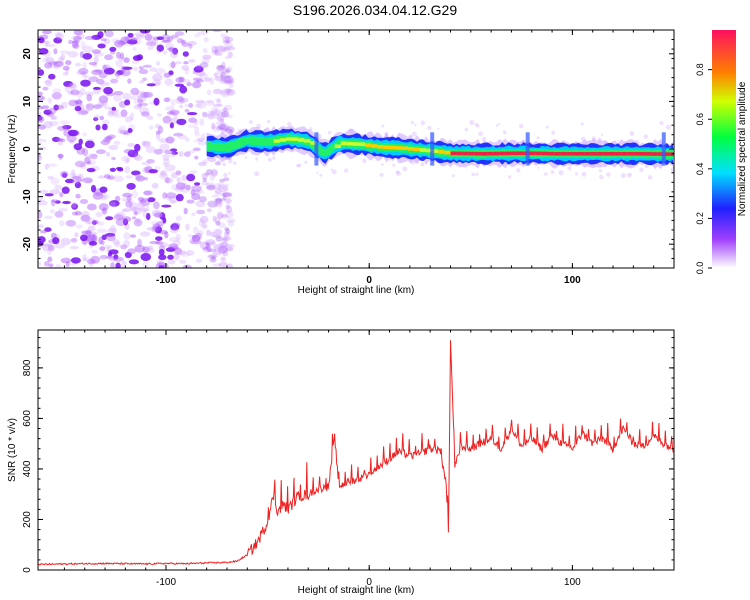  Describe the element at coordinates (166, 582) in the screenshot. I see `snr-xtick-label: -100` at that location.